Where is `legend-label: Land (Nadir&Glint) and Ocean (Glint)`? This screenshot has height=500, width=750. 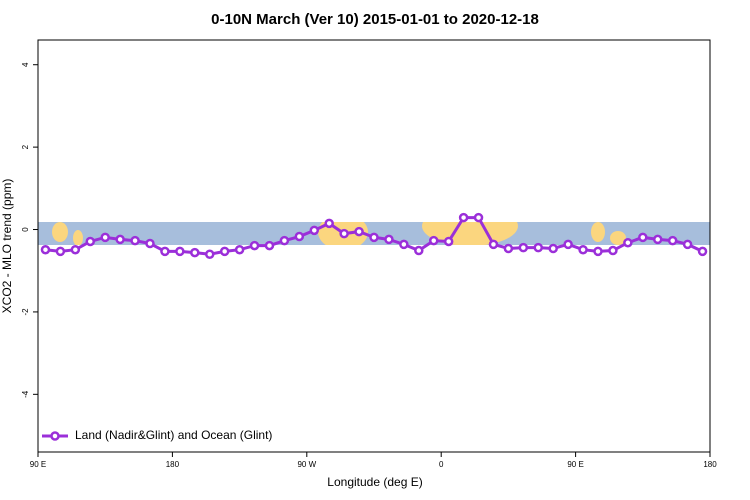
legend-label: Land (Nadir&Glint) and Ocean (Glint) is located at coordinates (173, 435).